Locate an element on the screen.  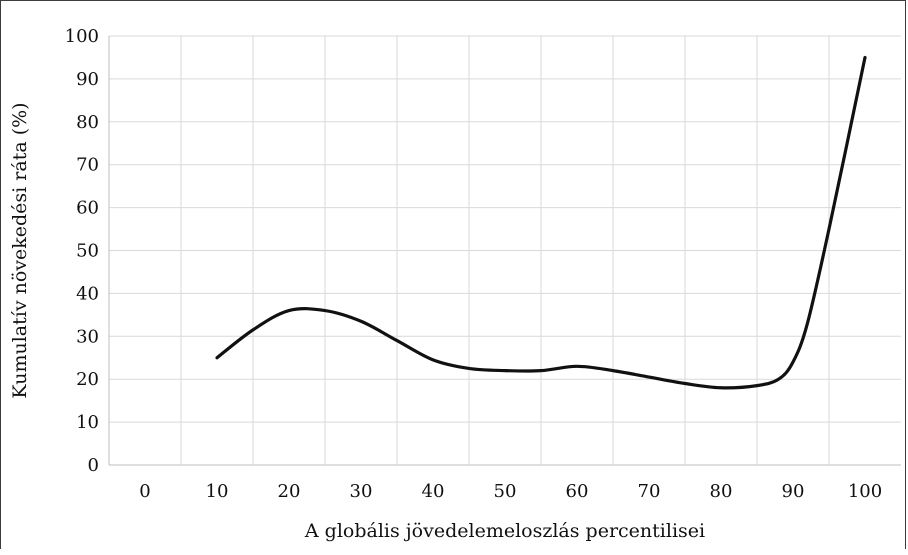
y-tick-label: 20 is located at coordinates (87, 379).